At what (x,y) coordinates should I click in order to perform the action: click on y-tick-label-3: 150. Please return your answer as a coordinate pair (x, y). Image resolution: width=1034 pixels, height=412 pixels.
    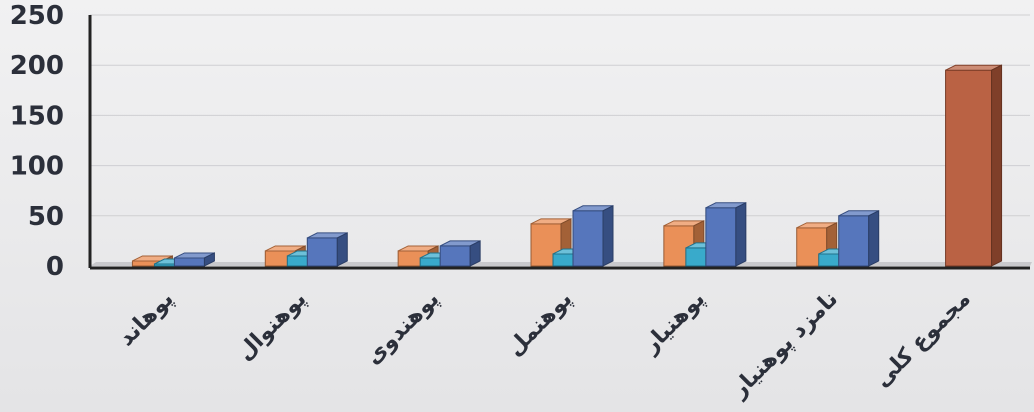
    Looking at the image, I should click on (37, 116).